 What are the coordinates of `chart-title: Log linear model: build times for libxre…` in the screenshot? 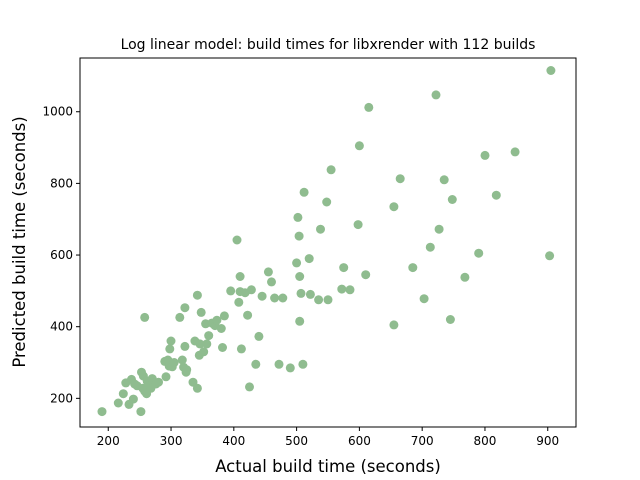 It's located at (328, 45).